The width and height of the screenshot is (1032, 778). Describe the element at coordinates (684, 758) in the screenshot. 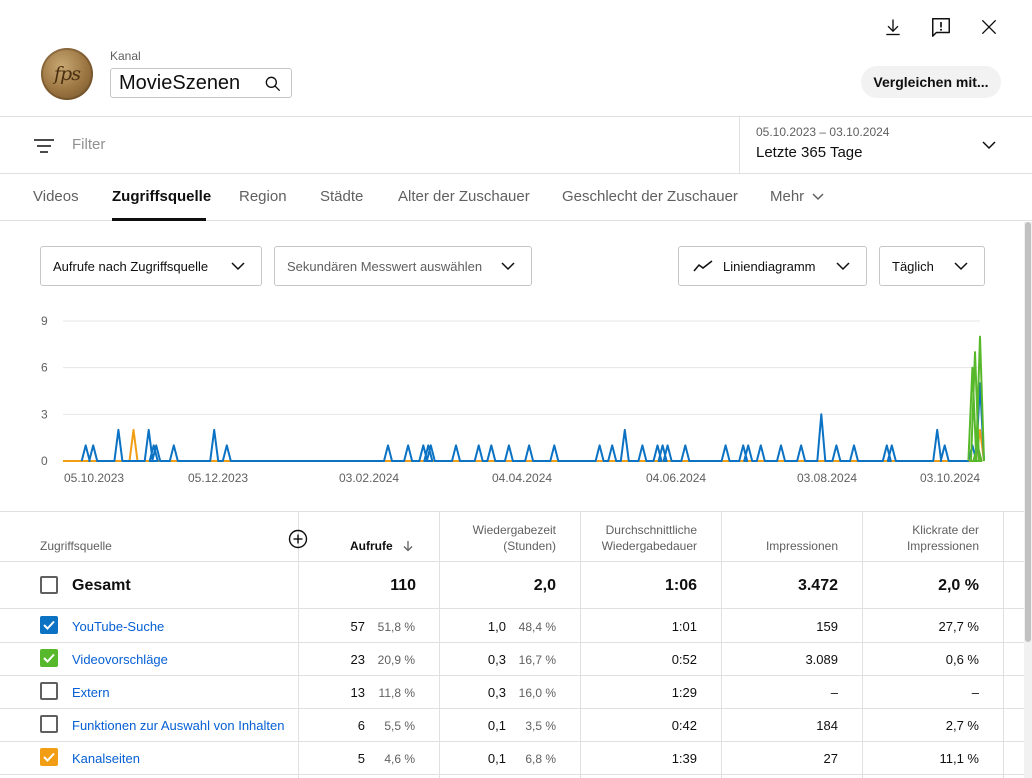

I see `row-avgdur: 1:39` at that location.